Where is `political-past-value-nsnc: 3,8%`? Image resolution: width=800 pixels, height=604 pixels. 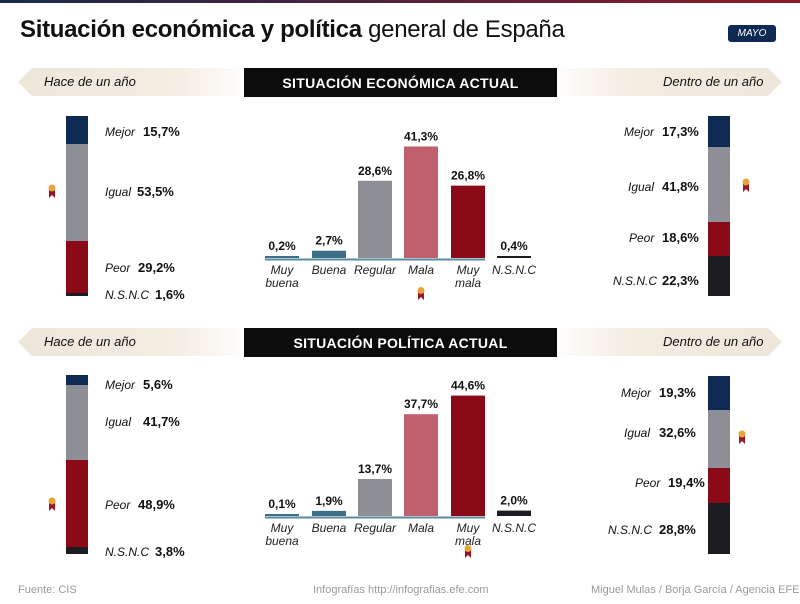 political-past-value-nsnc: 3,8% is located at coordinates (170, 551).